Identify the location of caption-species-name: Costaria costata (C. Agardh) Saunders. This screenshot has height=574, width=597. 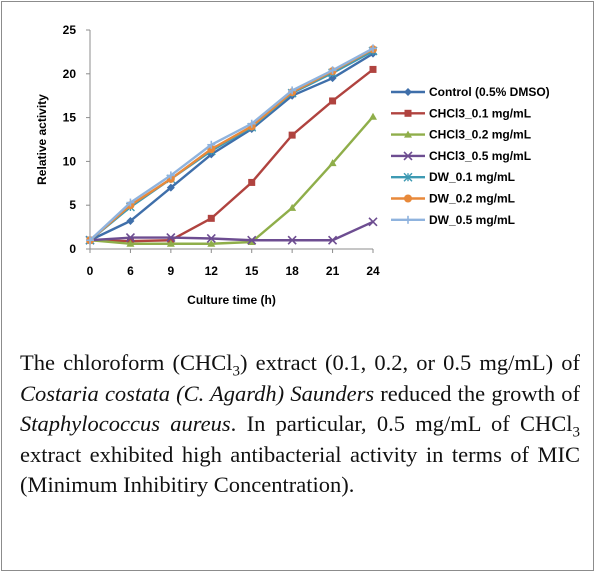
(197, 393).